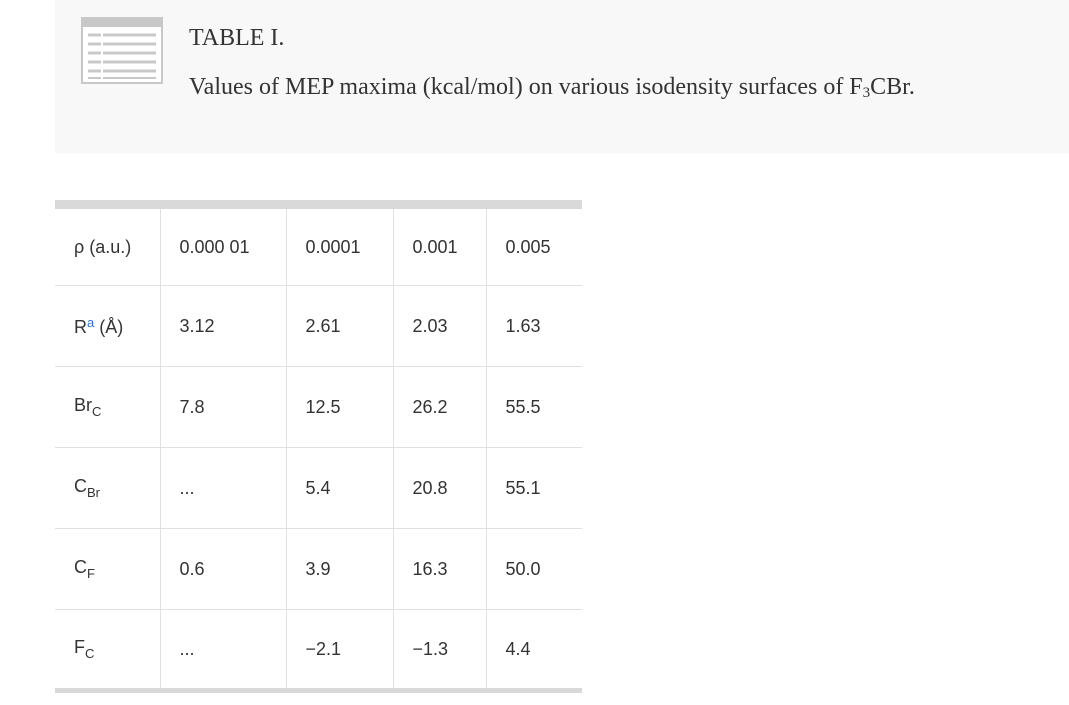 This screenshot has width=1069, height=705. Describe the element at coordinates (439, 569) in the screenshot. I see `table-cell: 16.3` at that location.